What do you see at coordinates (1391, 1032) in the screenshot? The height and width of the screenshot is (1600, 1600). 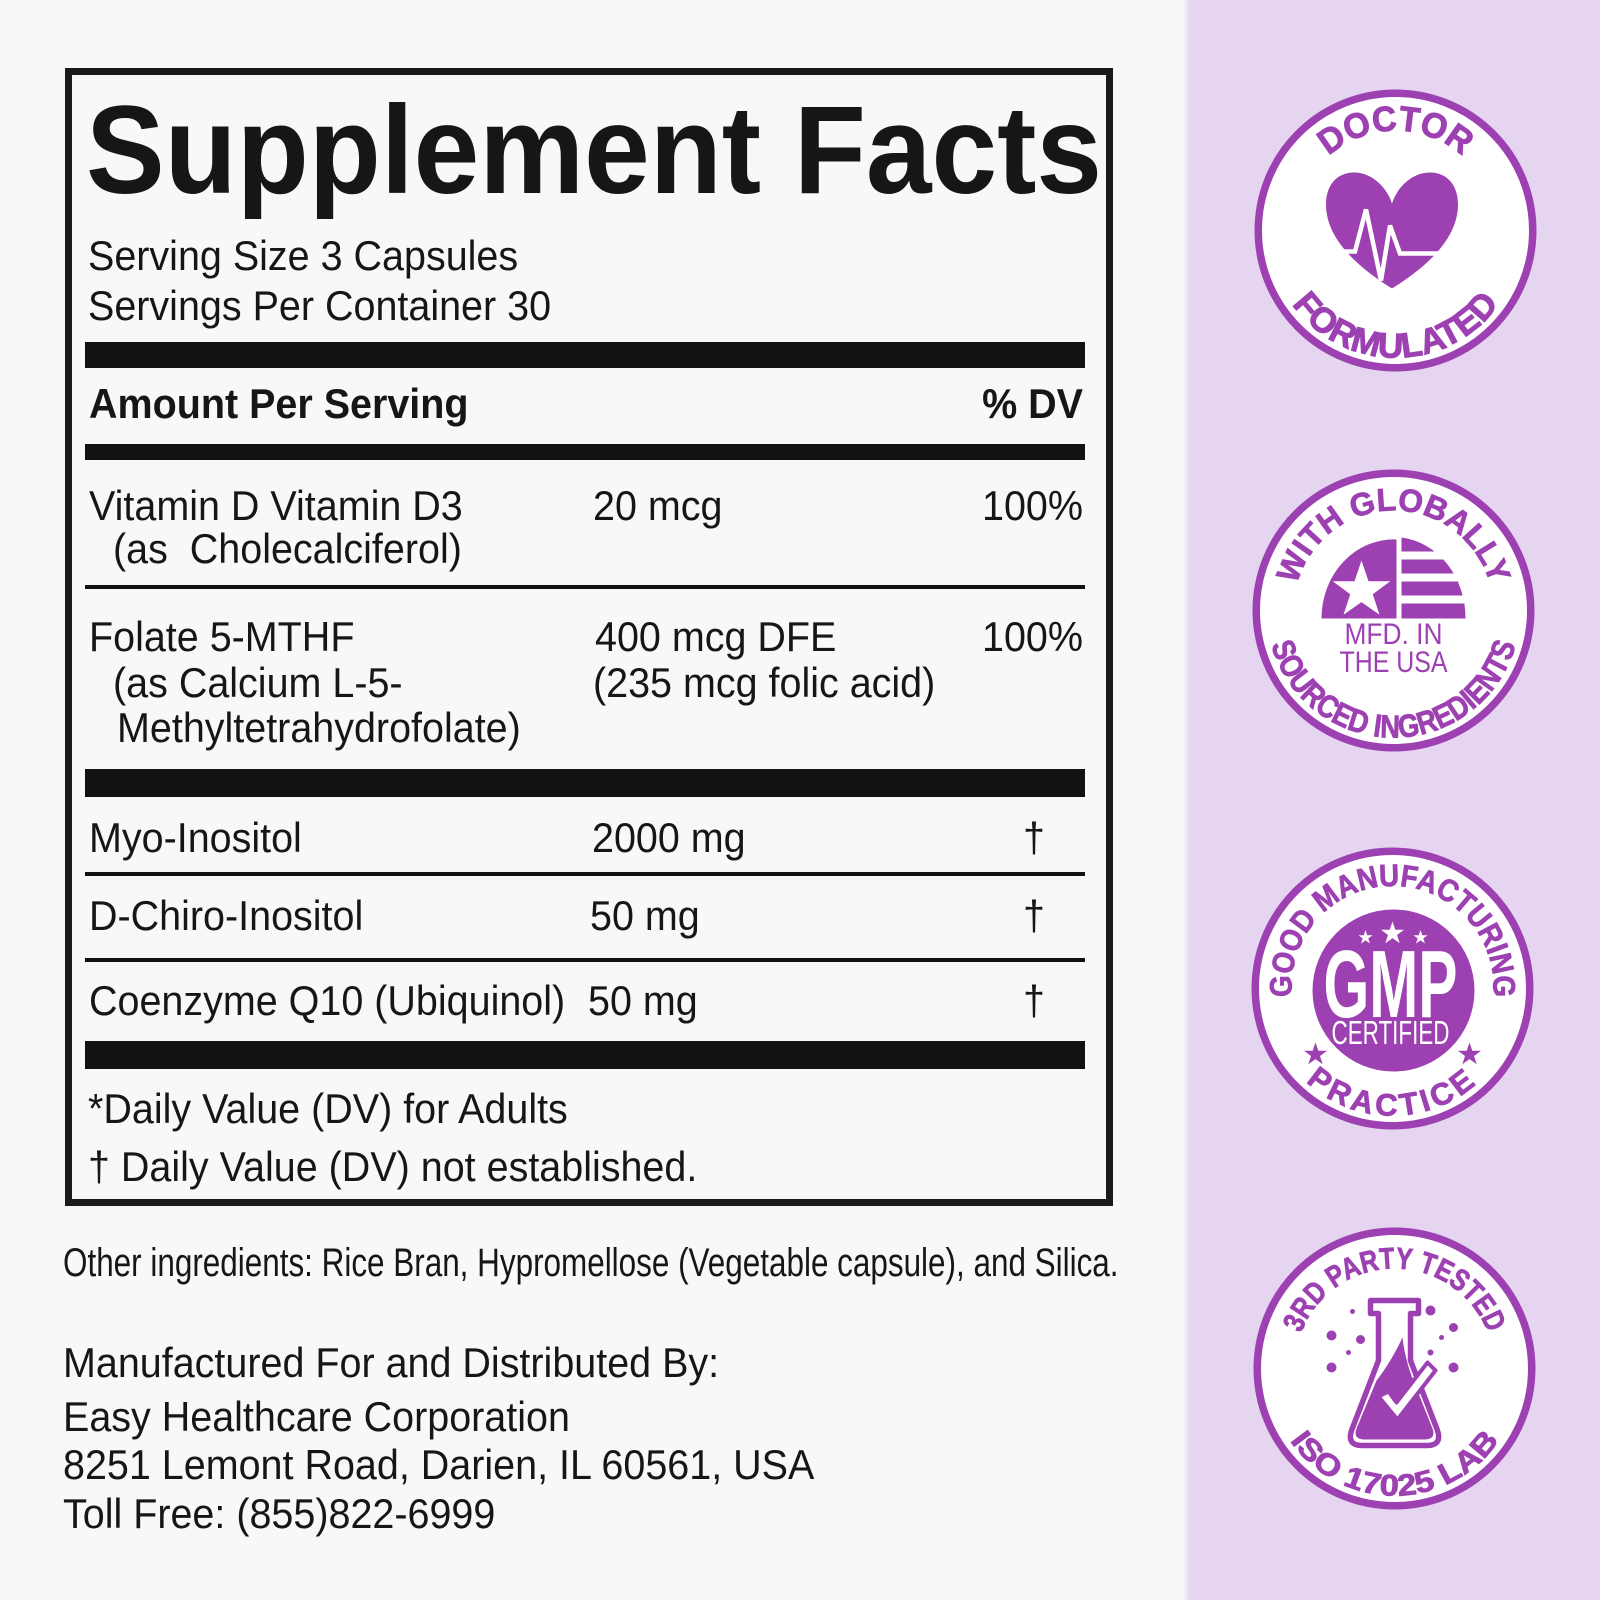 I see `svg-text: CERTIFIED` at bounding box center [1391, 1032].